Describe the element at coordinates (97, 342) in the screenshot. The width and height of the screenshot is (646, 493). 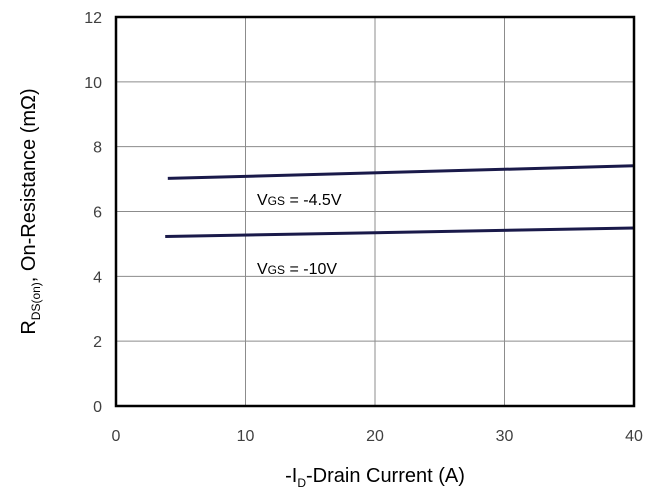
I see `y-tick-label: 2` at that location.